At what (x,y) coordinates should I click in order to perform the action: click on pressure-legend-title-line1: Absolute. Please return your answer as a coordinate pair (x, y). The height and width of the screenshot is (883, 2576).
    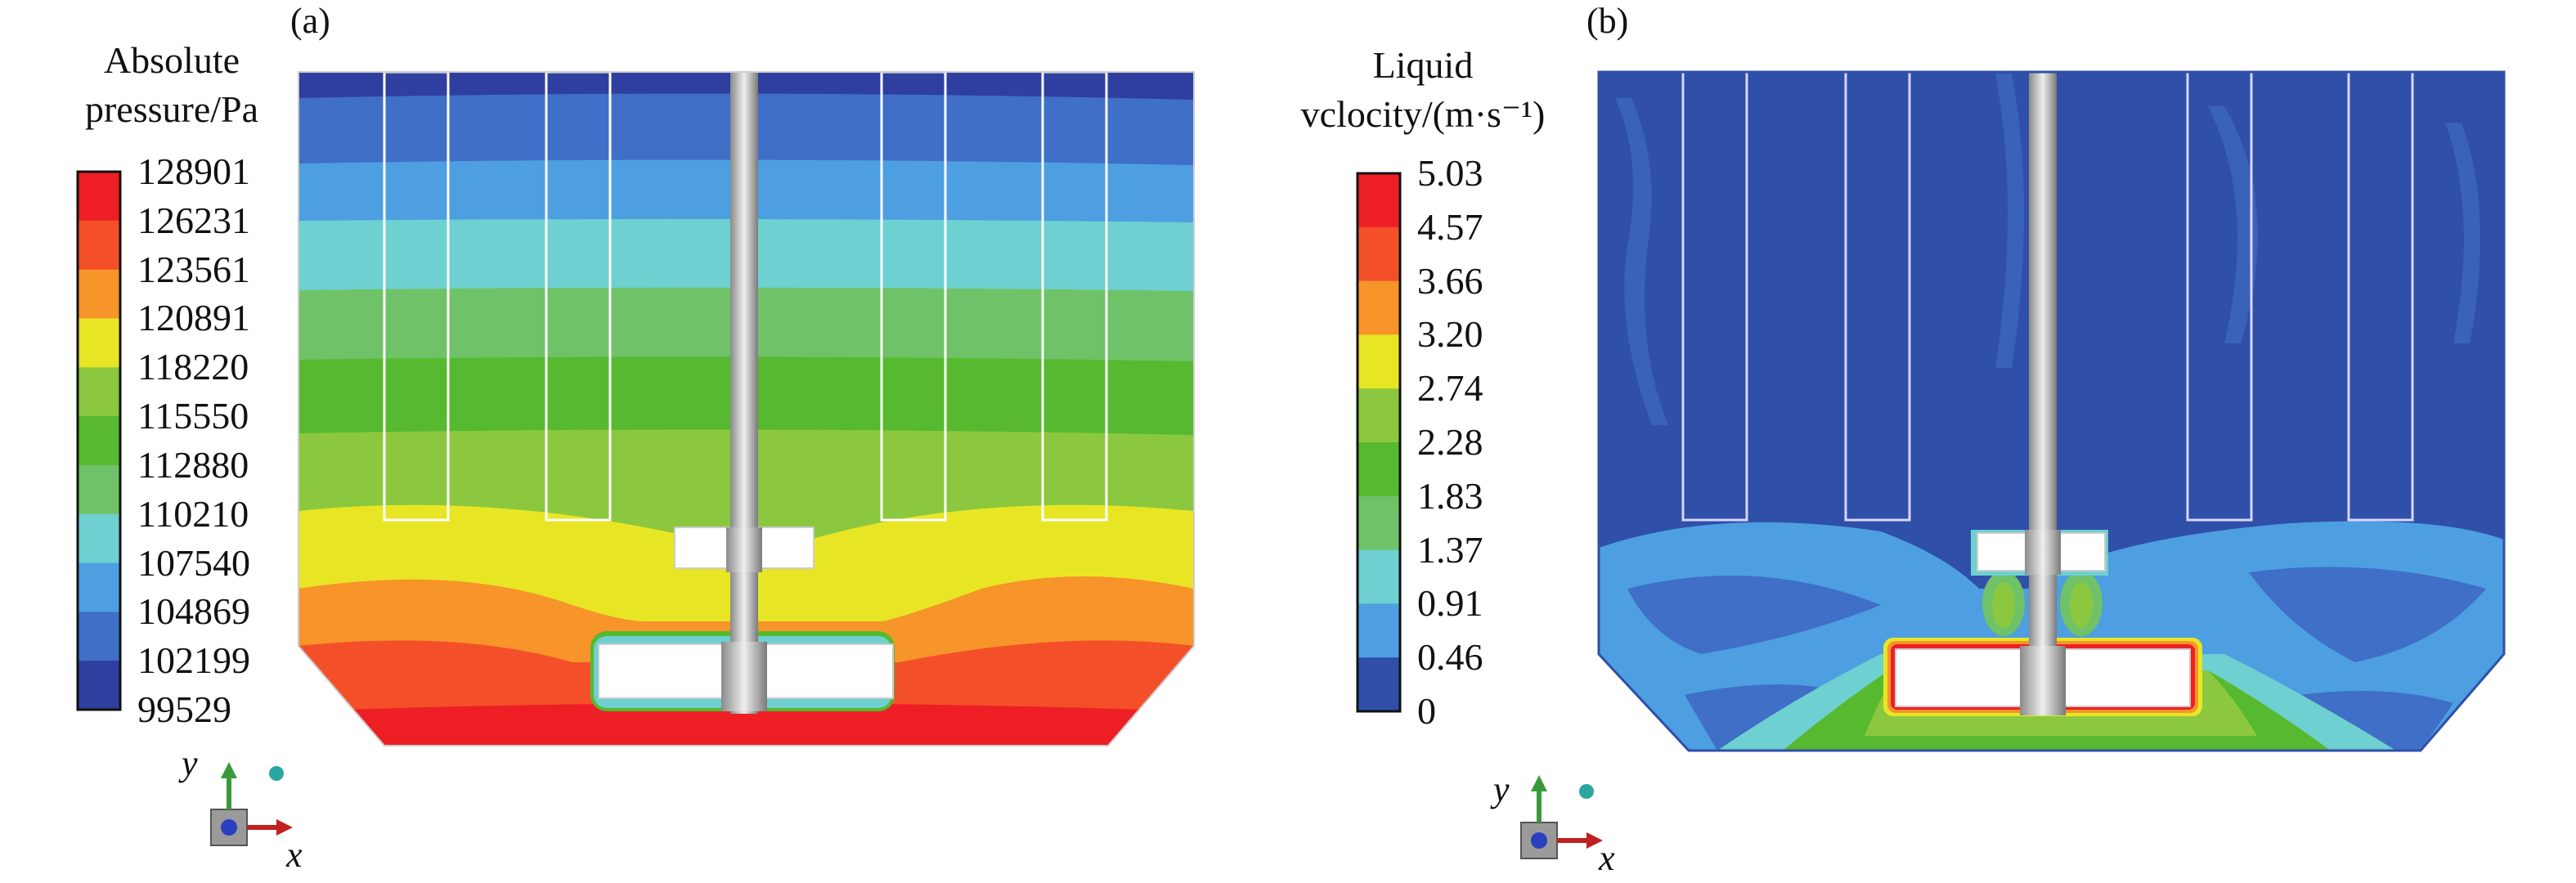
    Looking at the image, I should click on (171, 60).